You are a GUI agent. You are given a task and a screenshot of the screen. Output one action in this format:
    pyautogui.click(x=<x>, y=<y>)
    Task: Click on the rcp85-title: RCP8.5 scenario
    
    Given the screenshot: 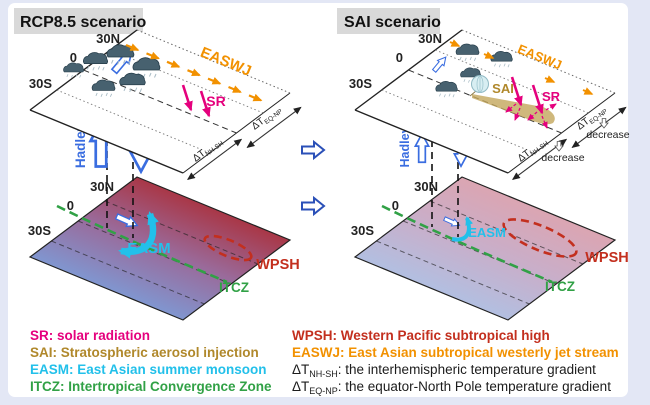 What is the action you would take?
    pyautogui.click(x=83, y=22)
    